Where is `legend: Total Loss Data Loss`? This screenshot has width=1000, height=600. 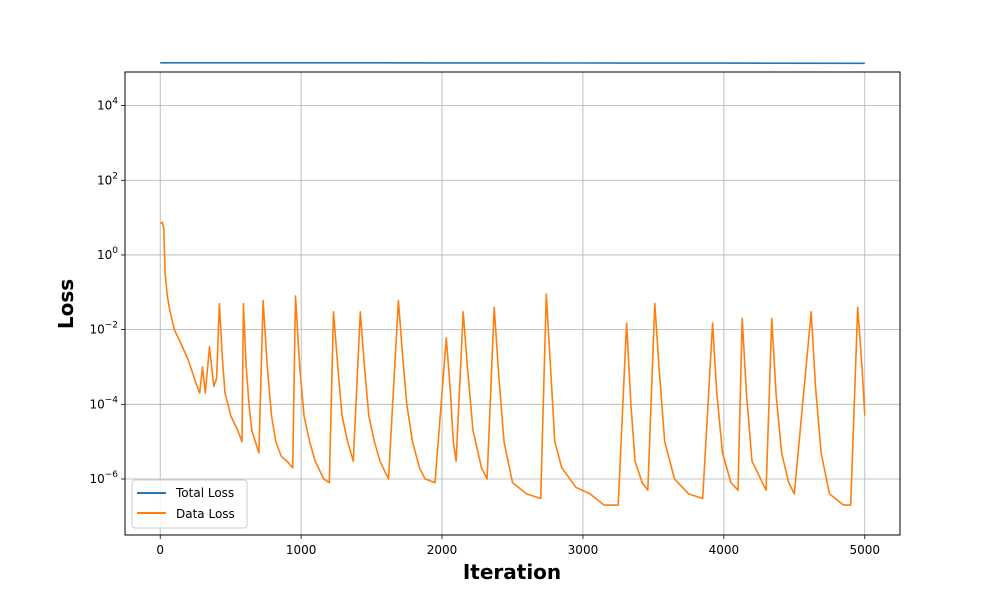 legend: Total Loss Data Loss is located at coordinates (189, 504).